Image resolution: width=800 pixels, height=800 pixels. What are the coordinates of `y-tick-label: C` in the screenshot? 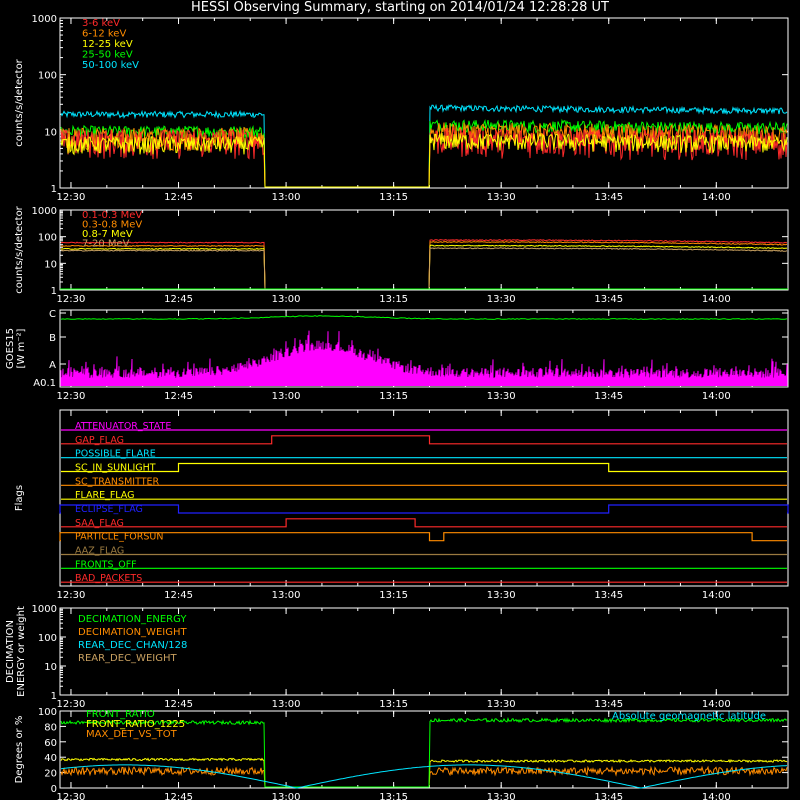 It's located at (52, 314).